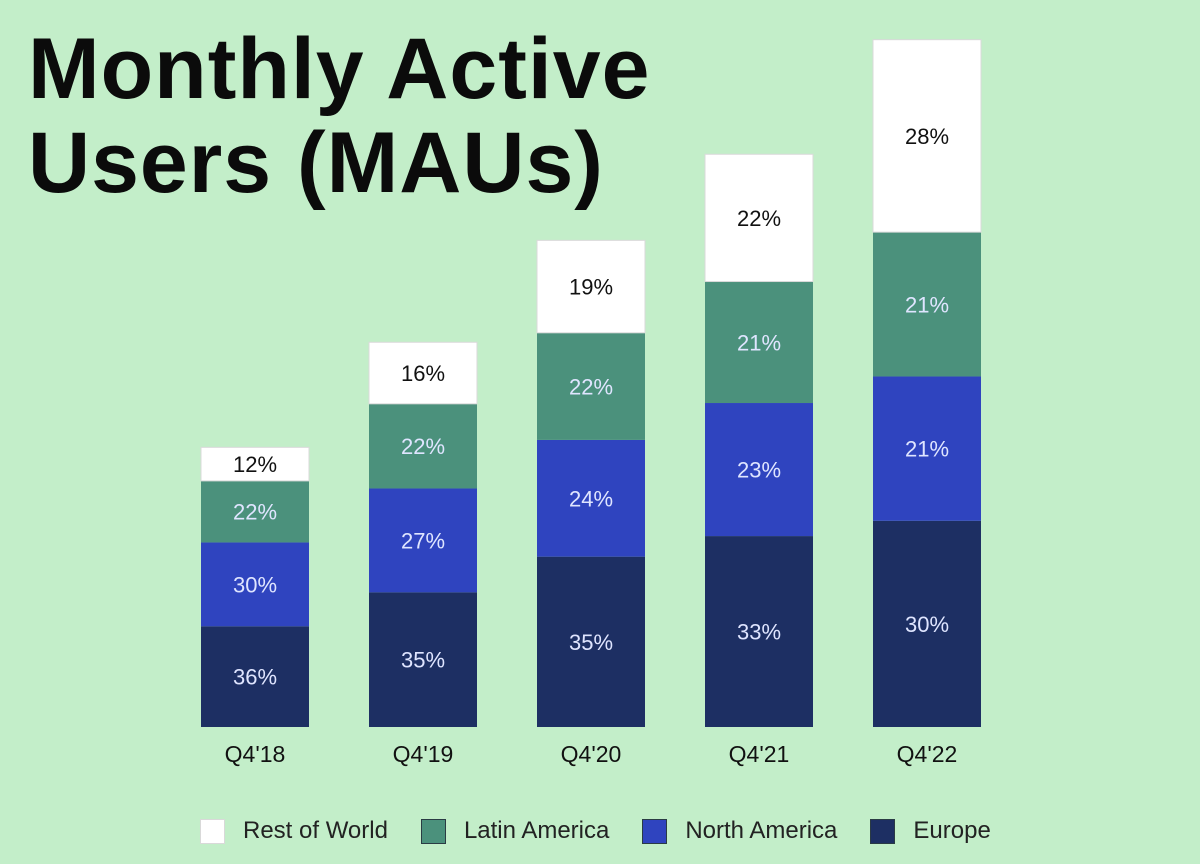  Describe the element at coordinates (339, 69) in the screenshot. I see `chart-title-line-1: Monthly Active` at that location.